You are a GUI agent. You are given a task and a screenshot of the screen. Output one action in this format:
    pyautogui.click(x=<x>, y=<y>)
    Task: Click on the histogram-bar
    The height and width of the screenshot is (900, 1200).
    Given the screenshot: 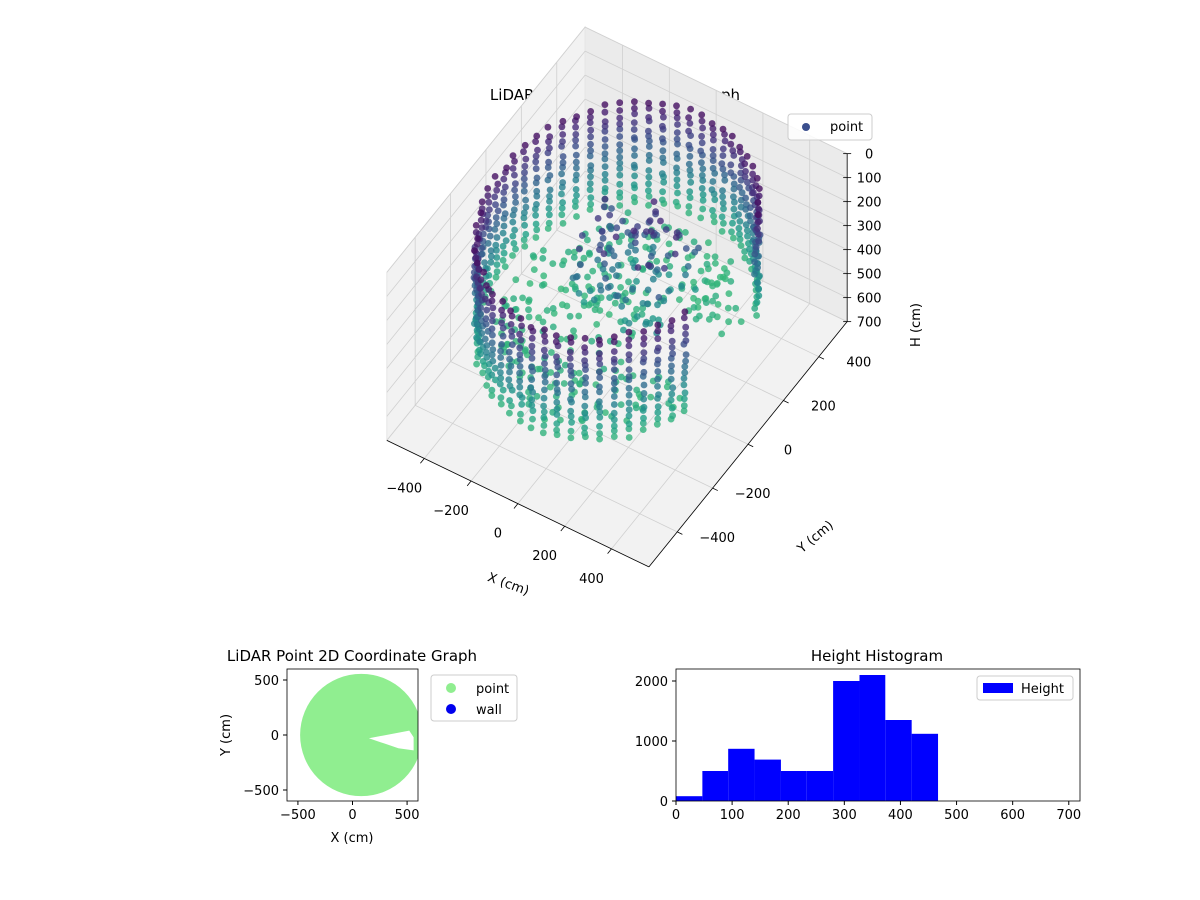 What is the action you would take?
    pyautogui.click(x=715, y=786)
    